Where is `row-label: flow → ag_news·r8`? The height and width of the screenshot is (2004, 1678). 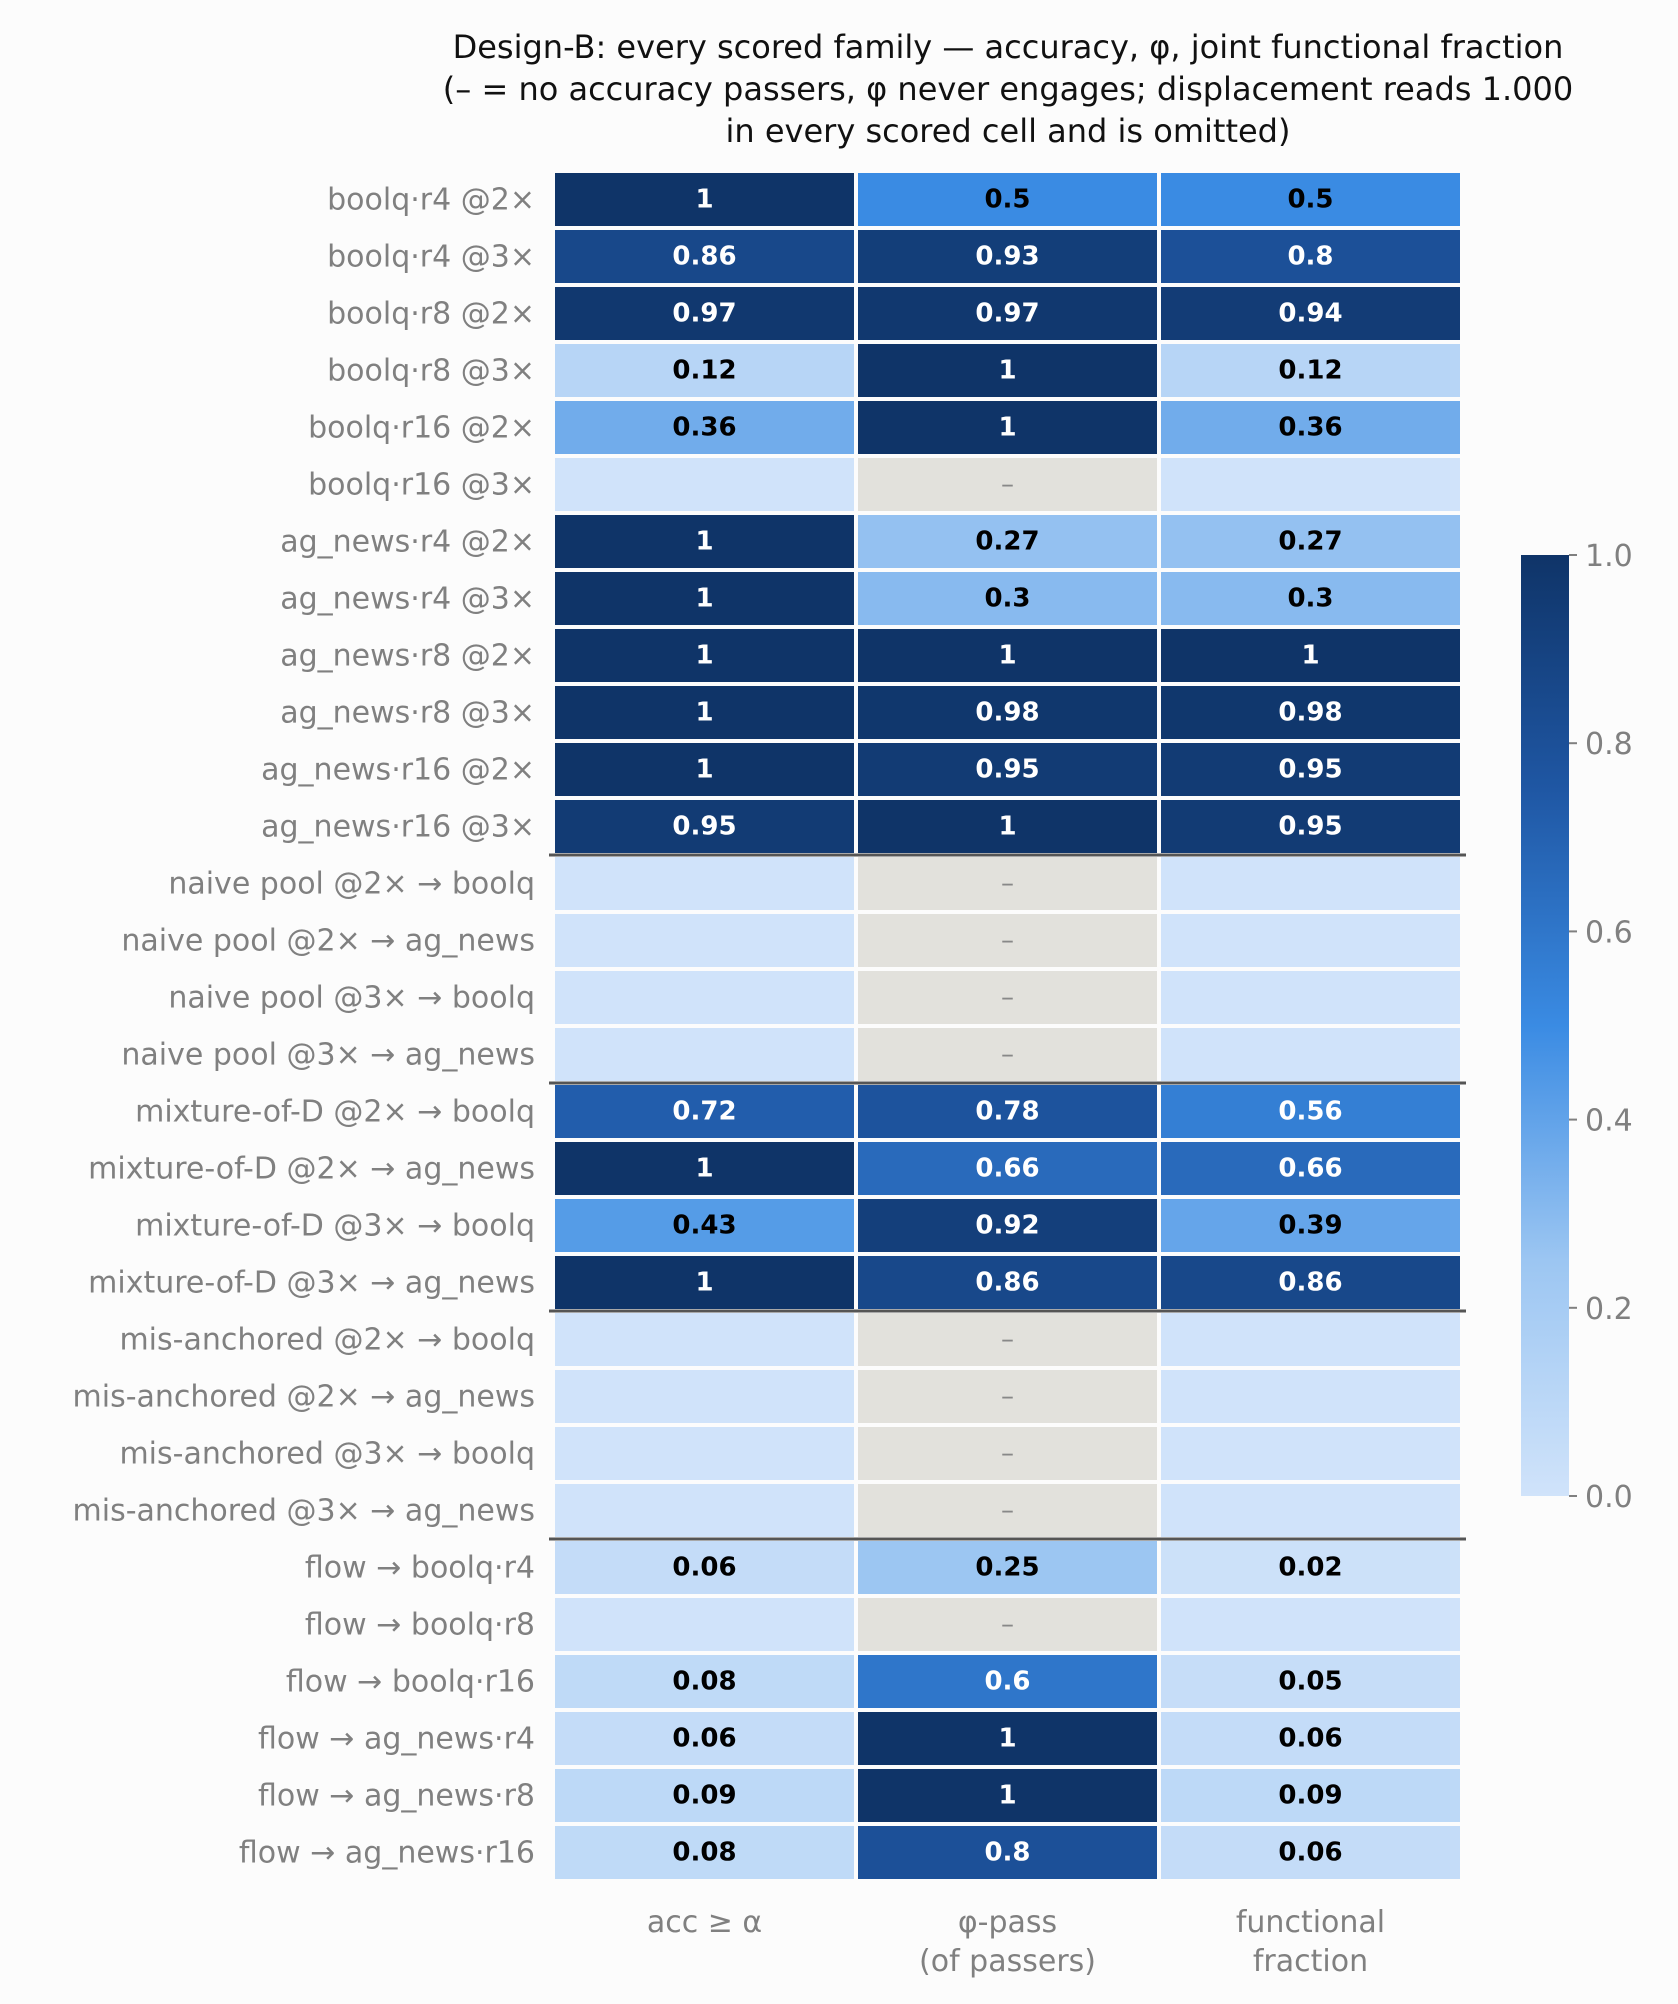 row-label: flow → ag_news·r8 is located at coordinates (396, 1796).